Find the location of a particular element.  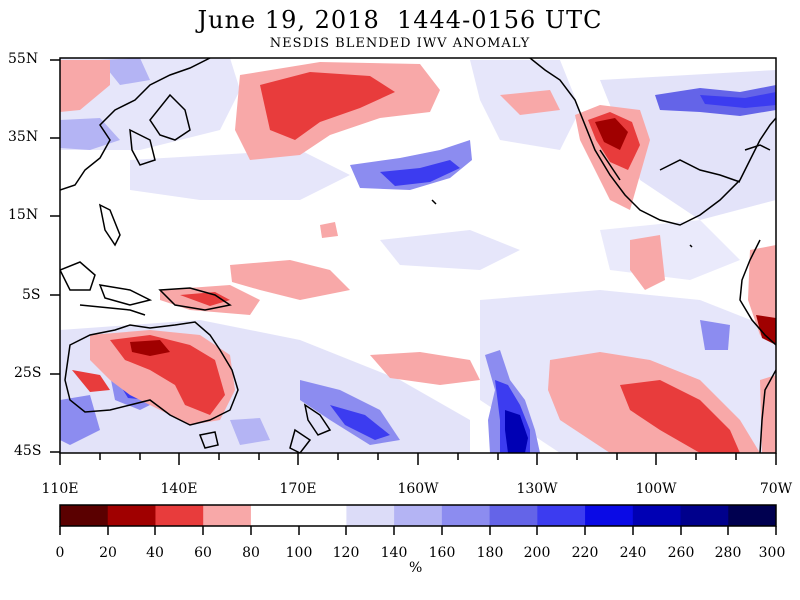

lon-ticks is located at coordinates (418, 459).